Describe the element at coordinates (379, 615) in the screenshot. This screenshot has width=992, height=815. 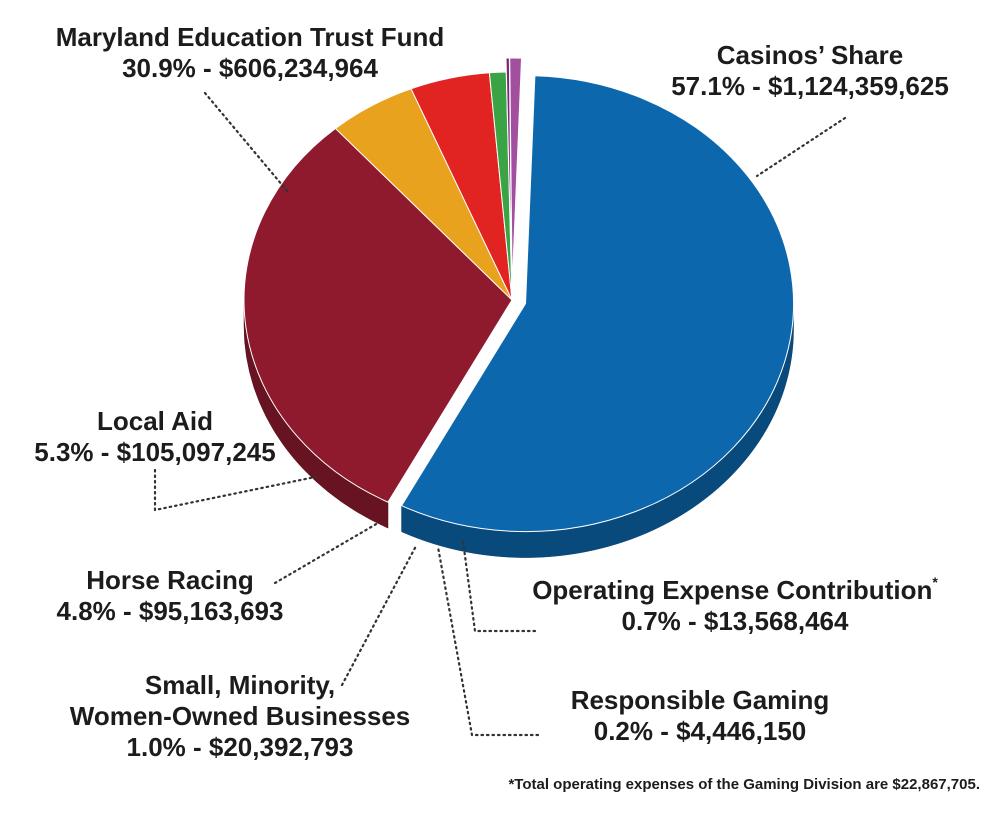
I see `leader-small` at that location.